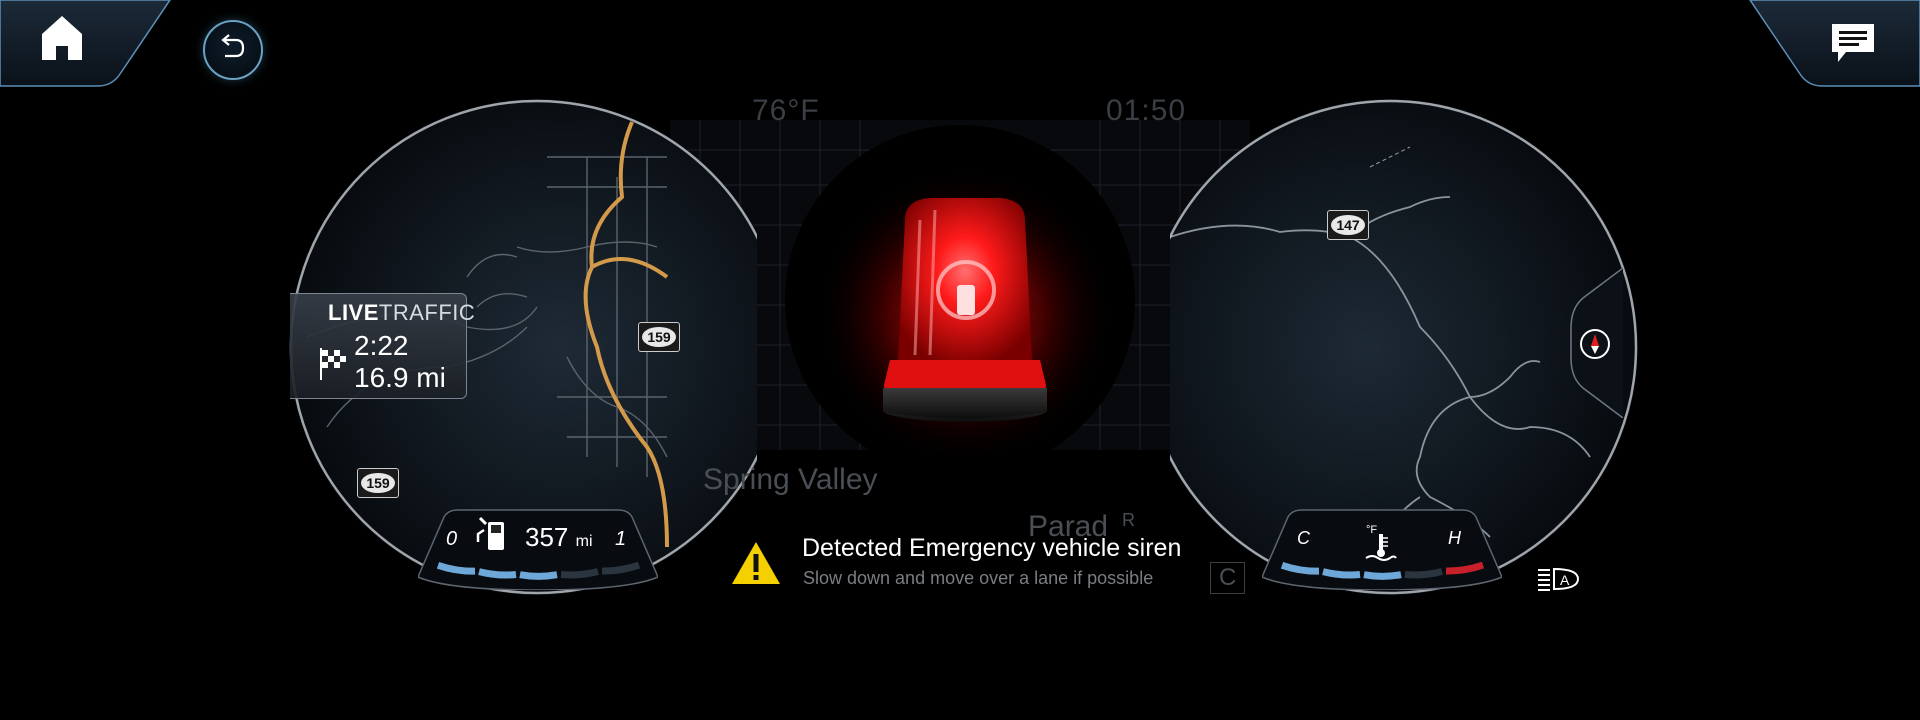  What do you see at coordinates (960, 300) in the screenshot?
I see `emergency-siren-icon` at bounding box center [960, 300].